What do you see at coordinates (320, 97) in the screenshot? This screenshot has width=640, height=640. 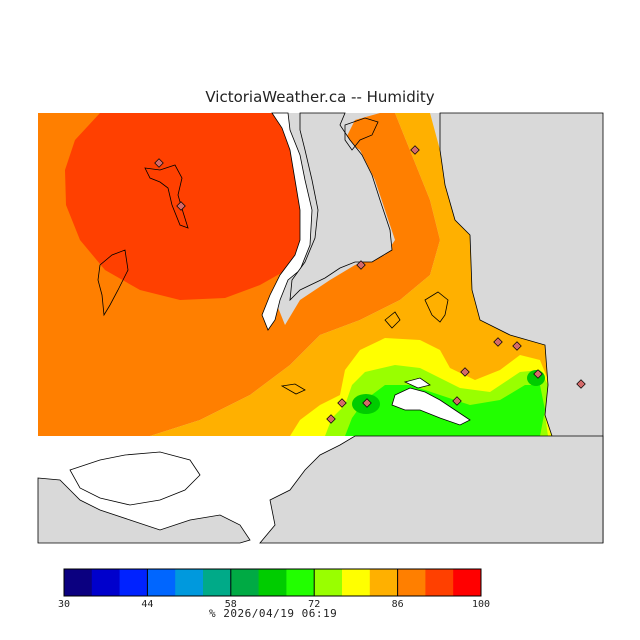 I see `page-title: VictoriaWeather.ca -- Humidity` at bounding box center [320, 97].